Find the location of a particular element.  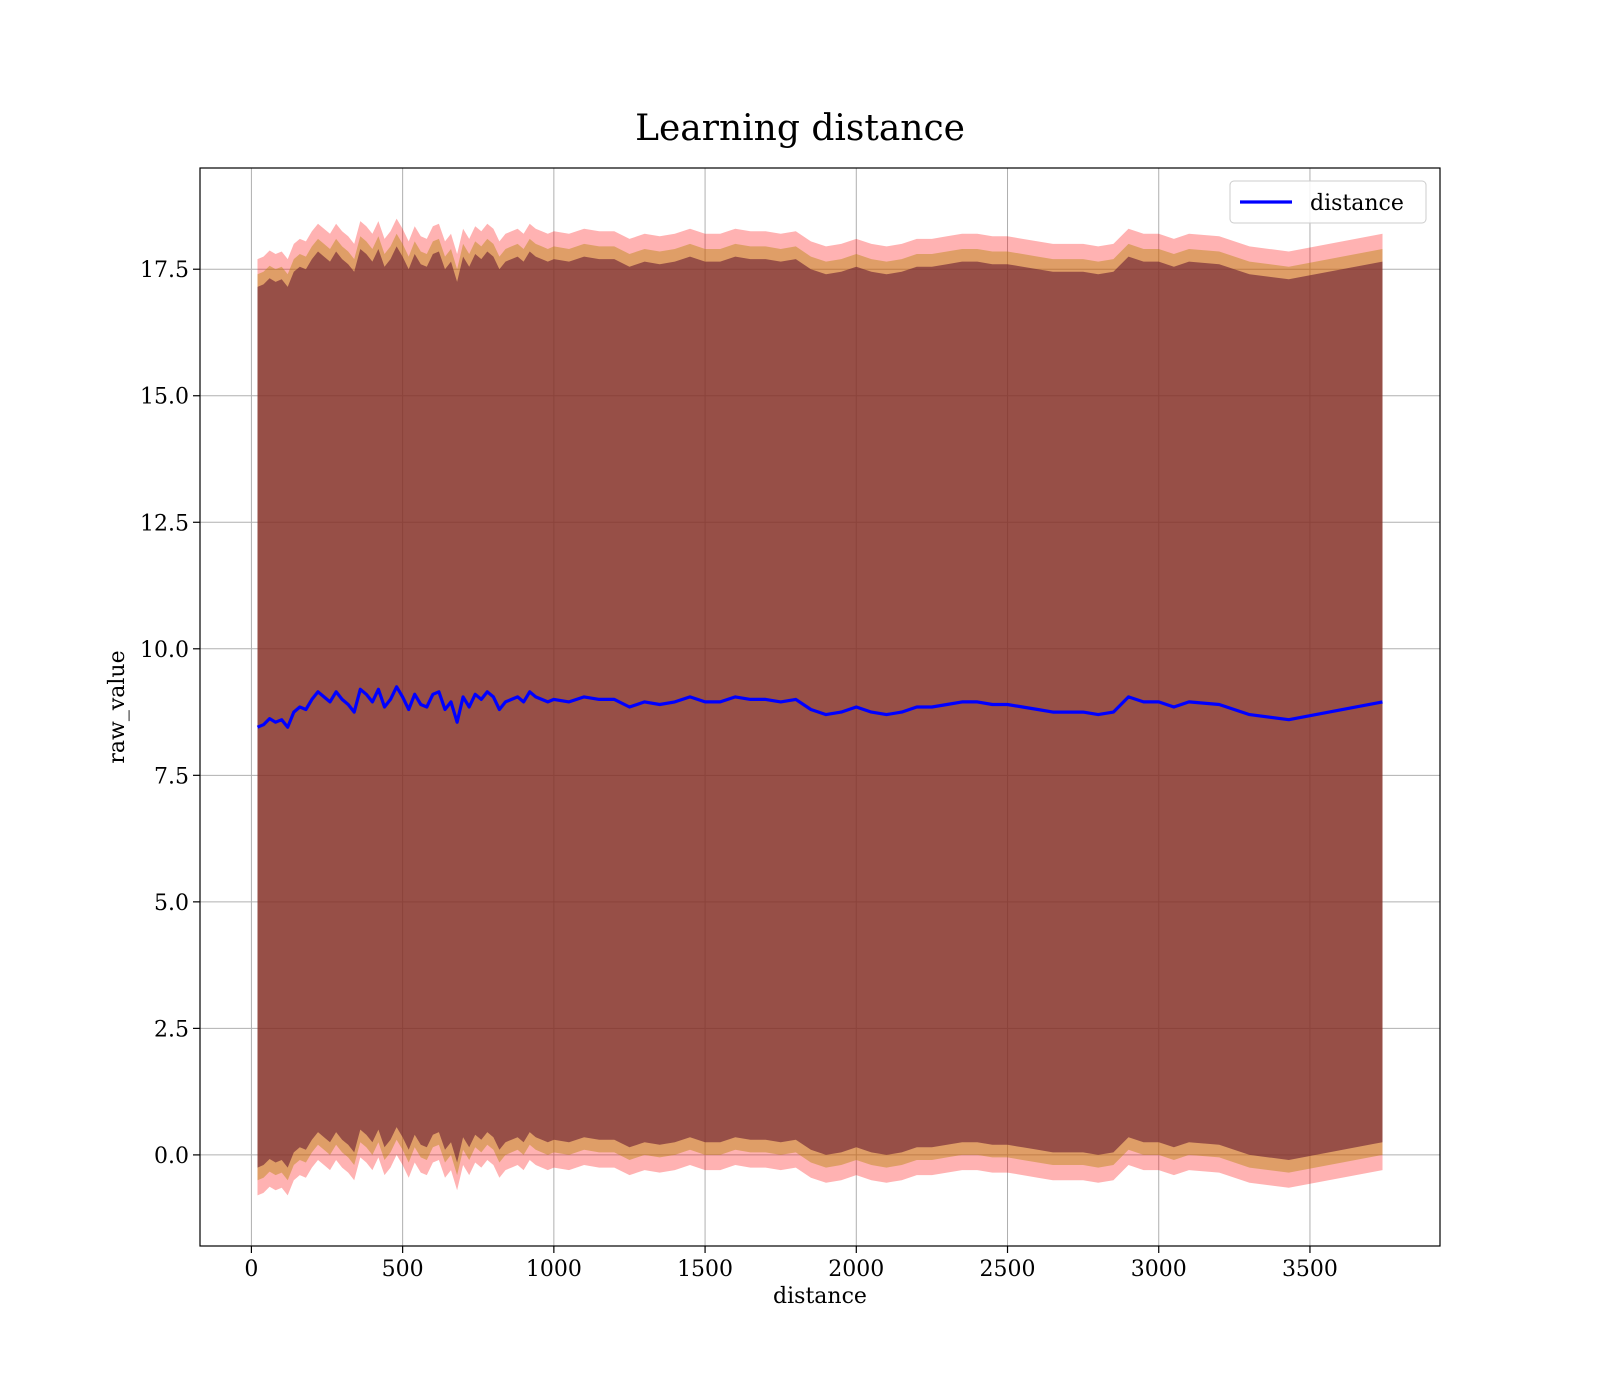

chart-title: Learning distance is located at coordinates (800, 128).